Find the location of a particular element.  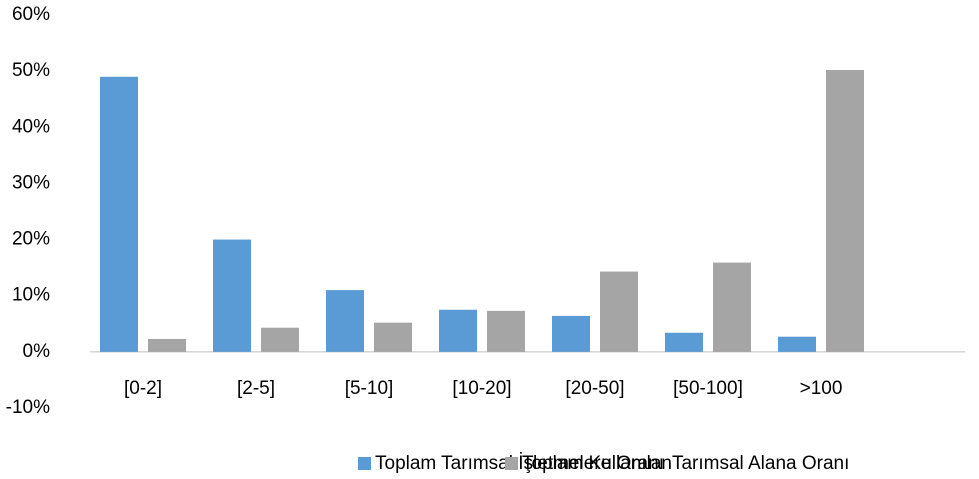

x-tick-label: [20-50] is located at coordinates (594, 388).